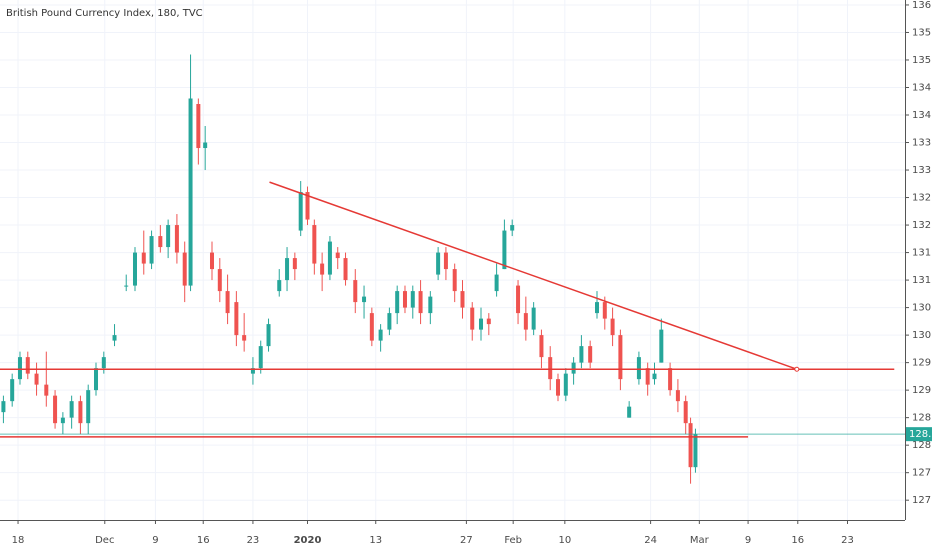 Image resolution: width=932 pixels, height=550 pixels. Describe the element at coordinates (375, 540) in the screenshot. I see `x-tick-label: 13` at that location.